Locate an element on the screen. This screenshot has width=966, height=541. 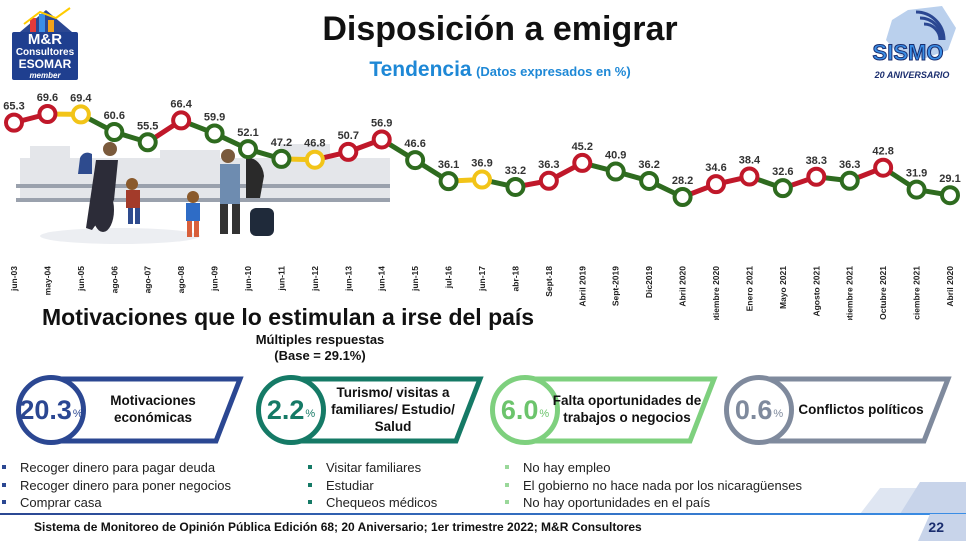
logo-line3: ESOMAR is located at coordinates (45, 64).